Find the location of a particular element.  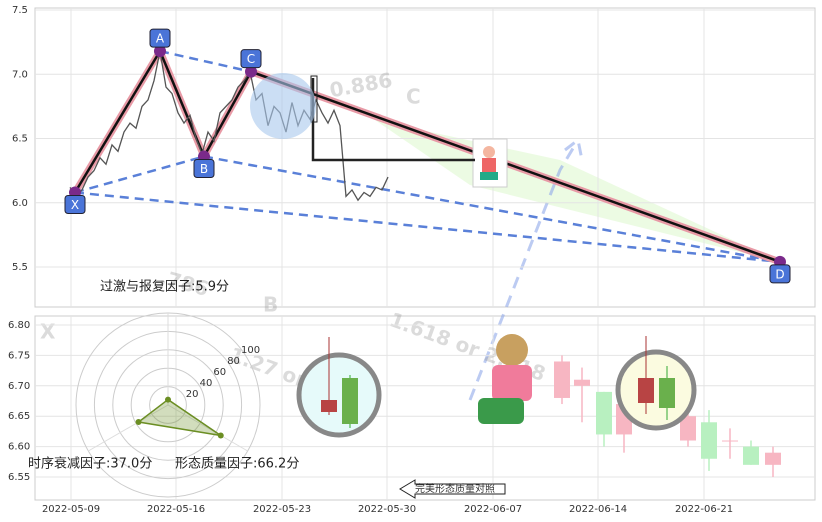

y-tick-label: 7.0 is located at coordinates (20, 74).